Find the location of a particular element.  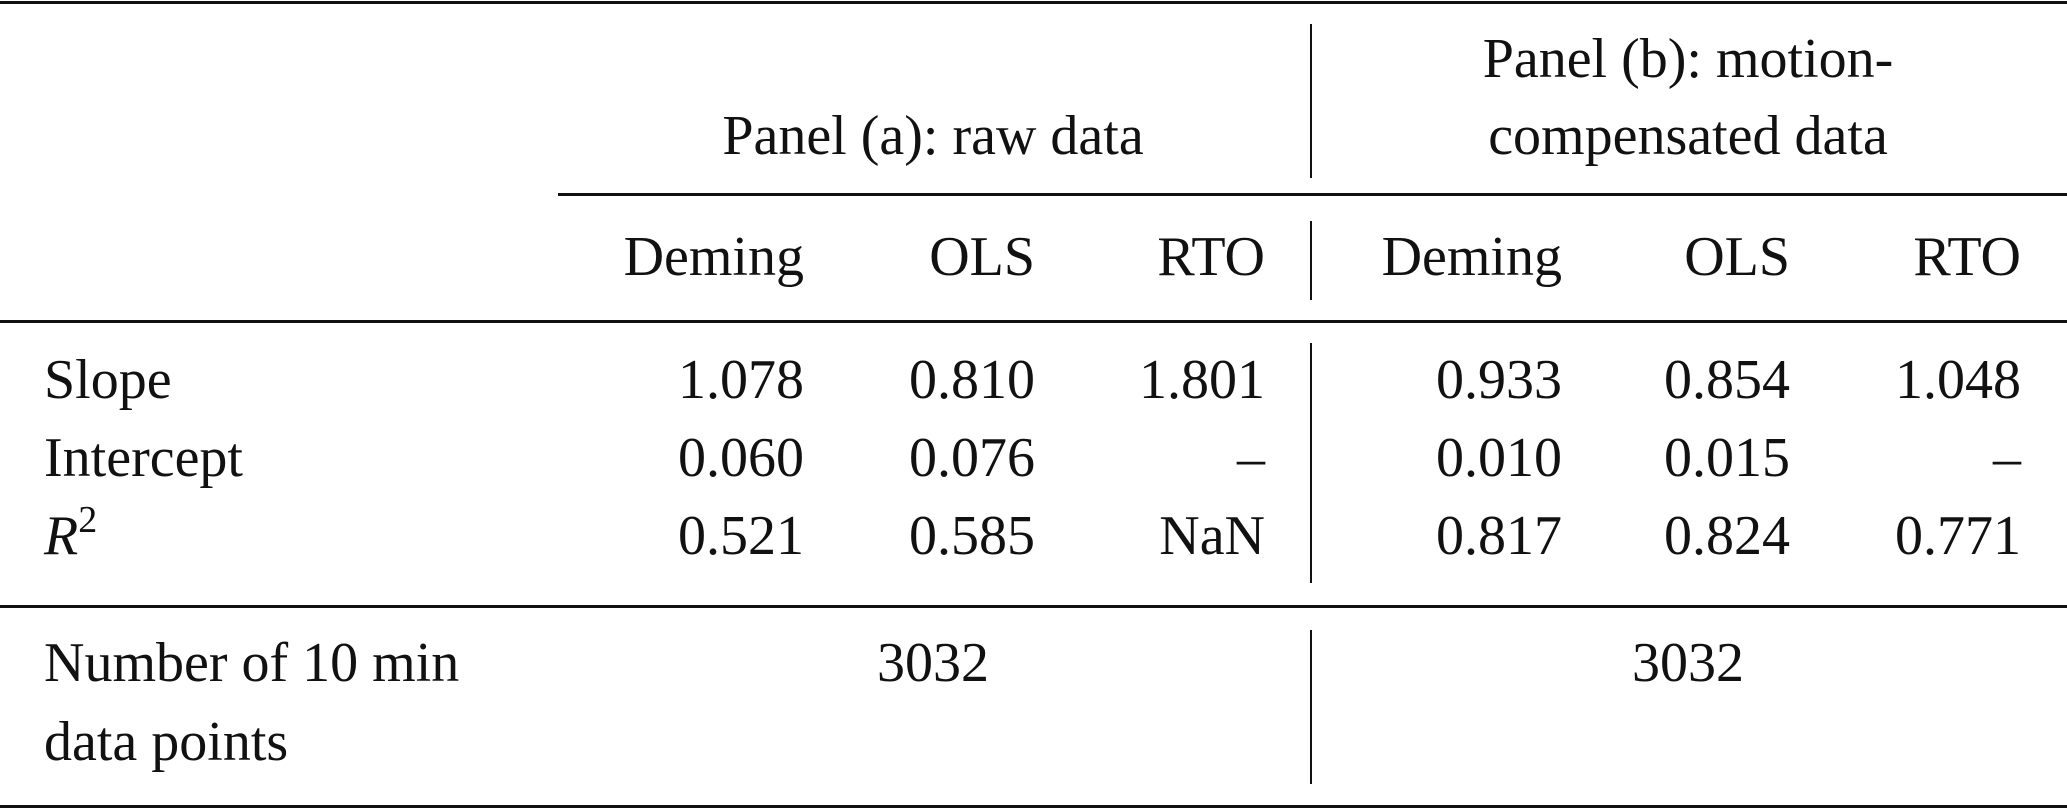

panel-title: Panel (a): raw data is located at coordinates (933, 136).